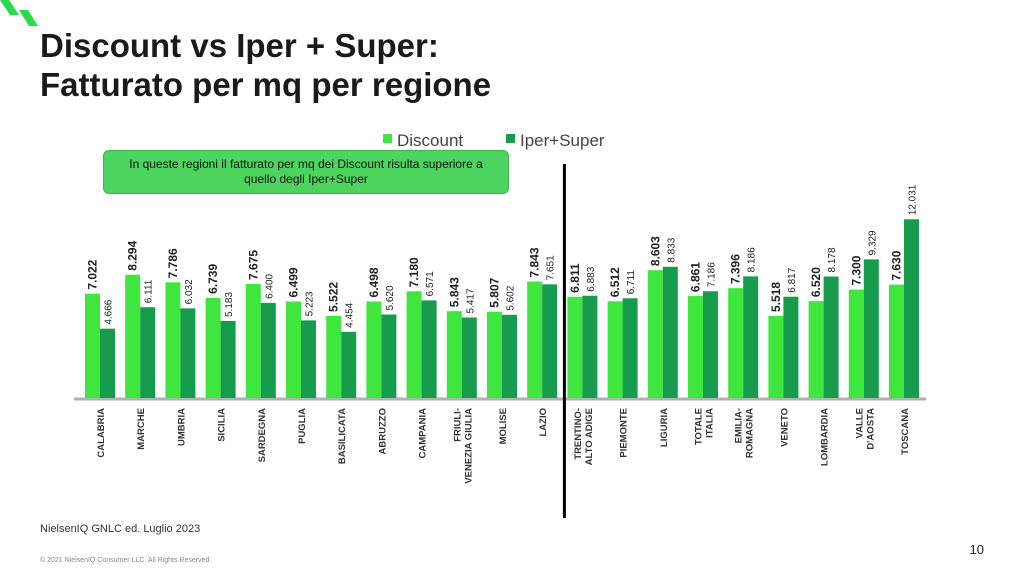 This screenshot has width=1024, height=569. Describe the element at coordinates (109, 311) in the screenshot. I see `data-label: 4.666` at that location.